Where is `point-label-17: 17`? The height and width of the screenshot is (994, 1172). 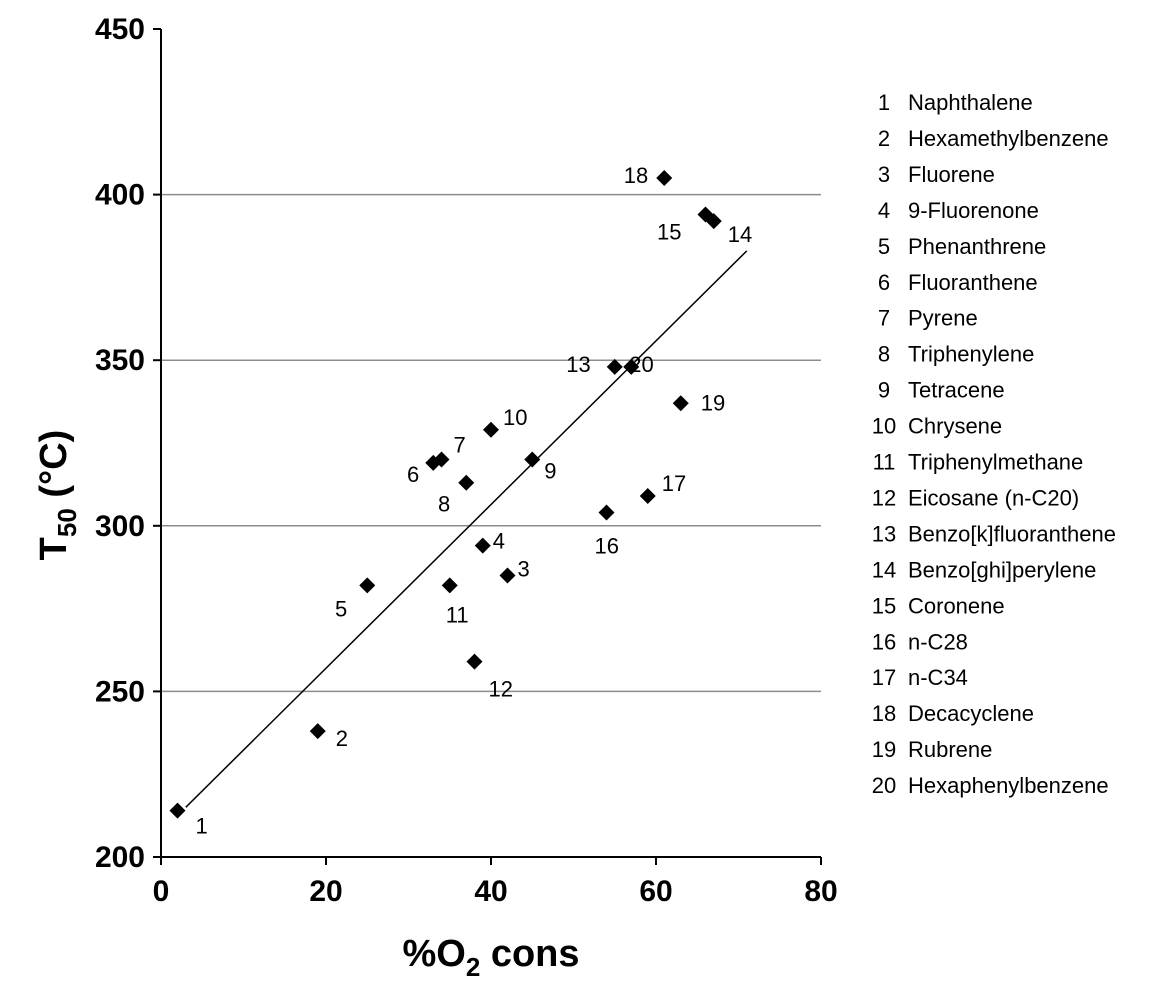 point-label-17: 17 is located at coordinates (674, 483).